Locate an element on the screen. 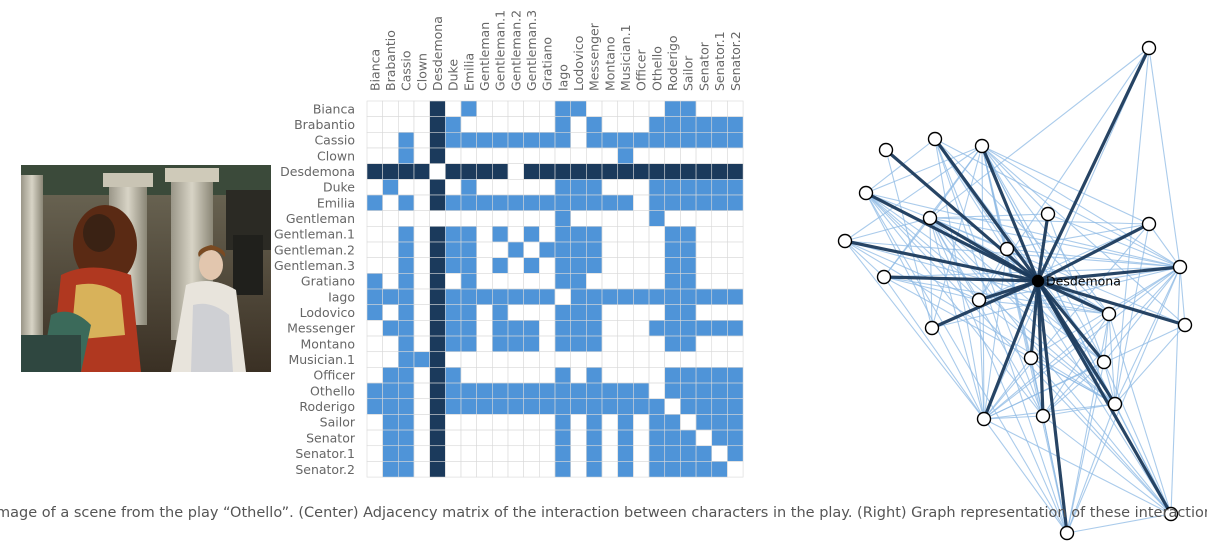  matrix-cell-Clown-Gentleman.3 is located at coordinates (531, 155).